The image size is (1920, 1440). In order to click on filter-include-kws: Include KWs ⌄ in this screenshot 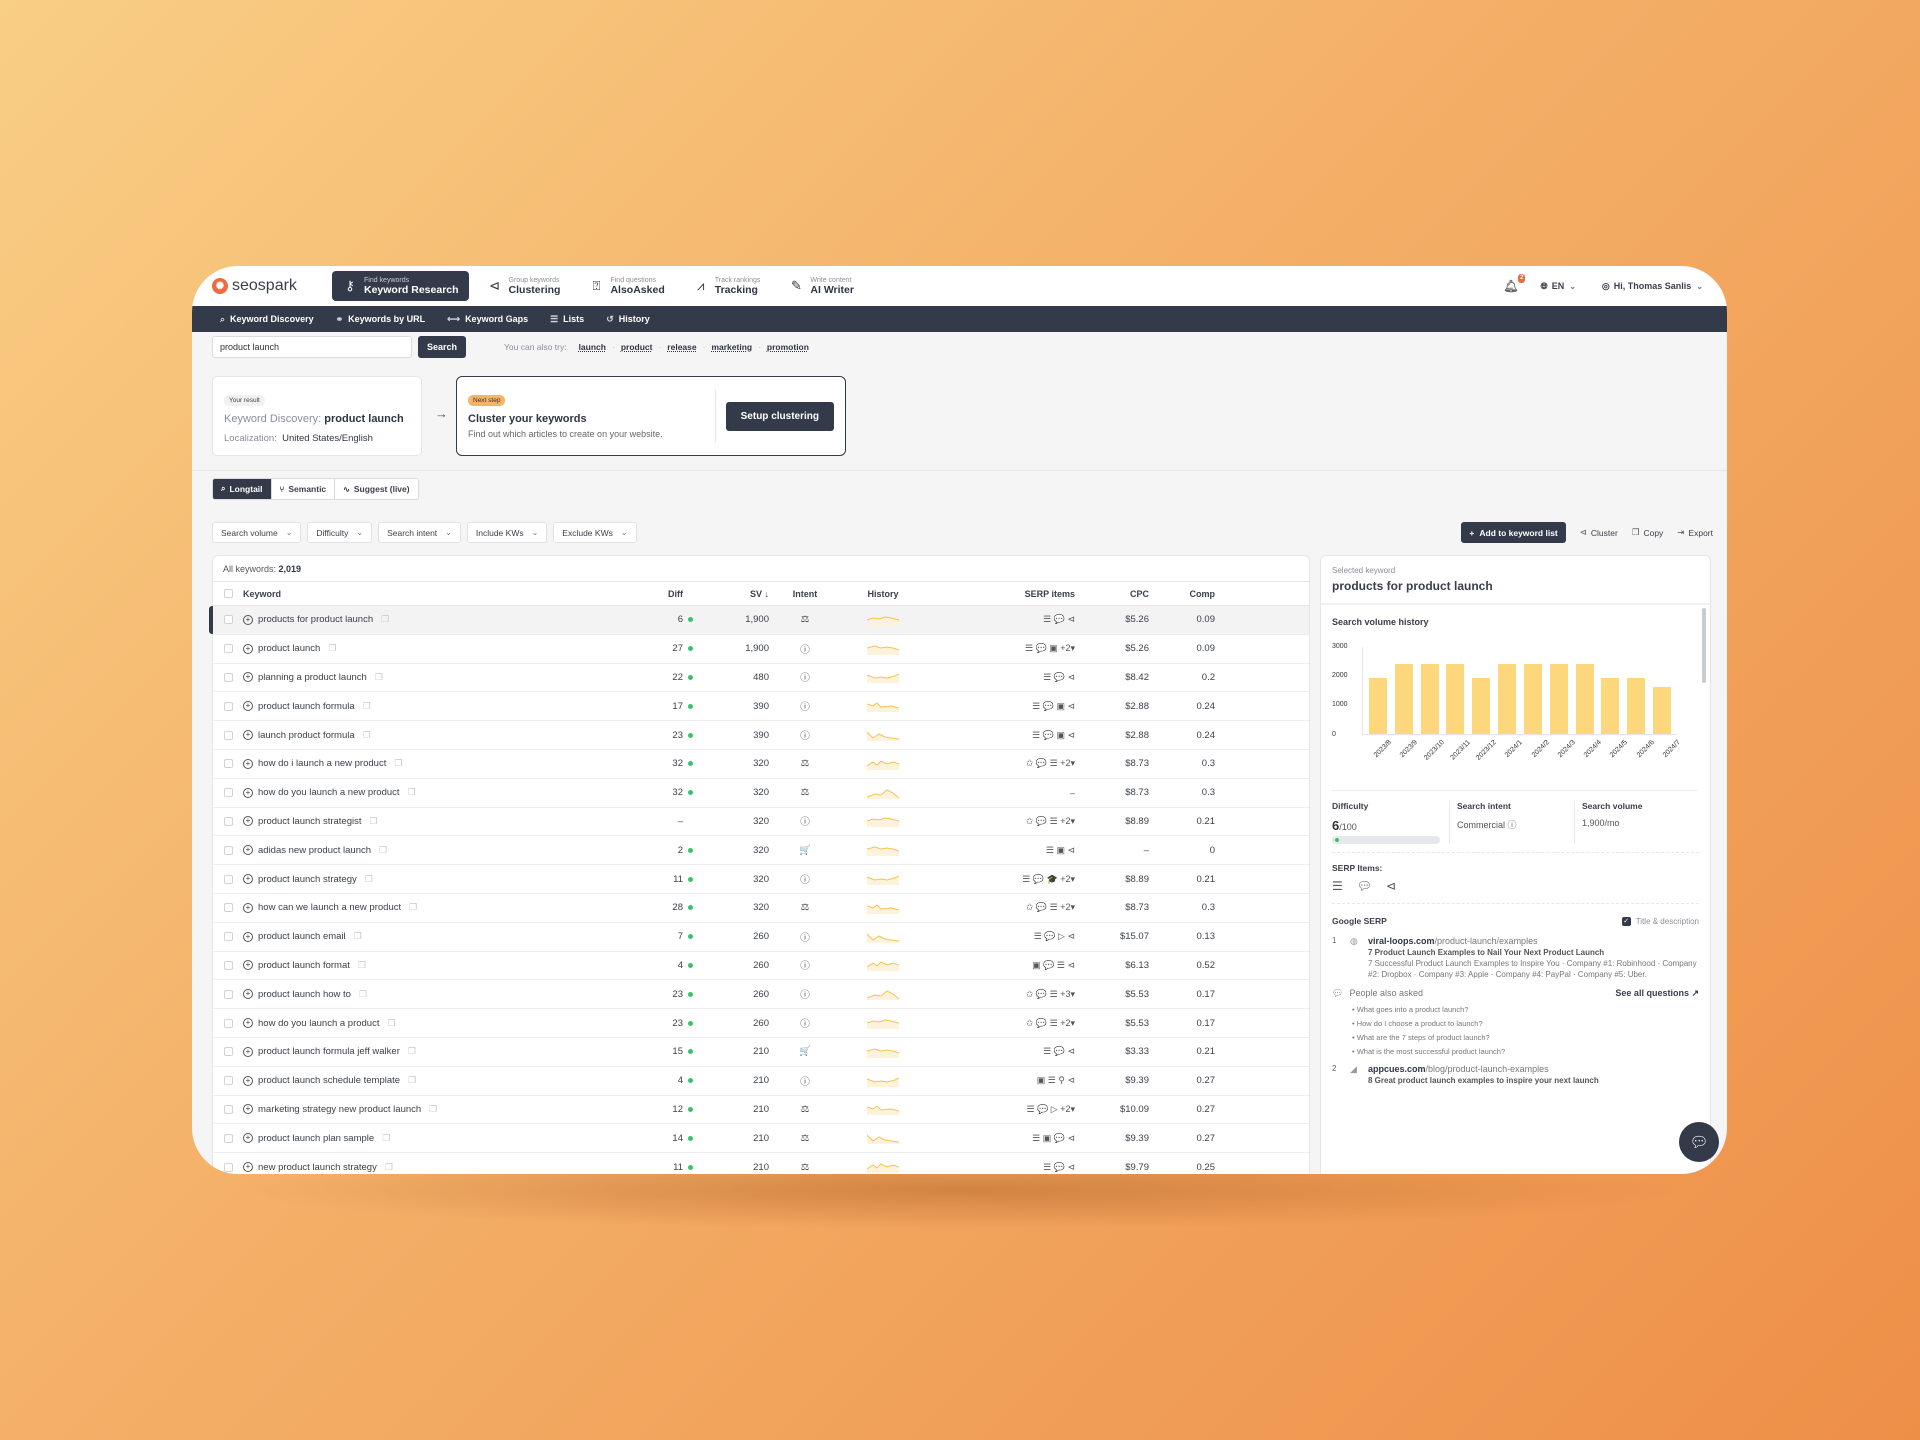, I will do `click(507, 532)`.